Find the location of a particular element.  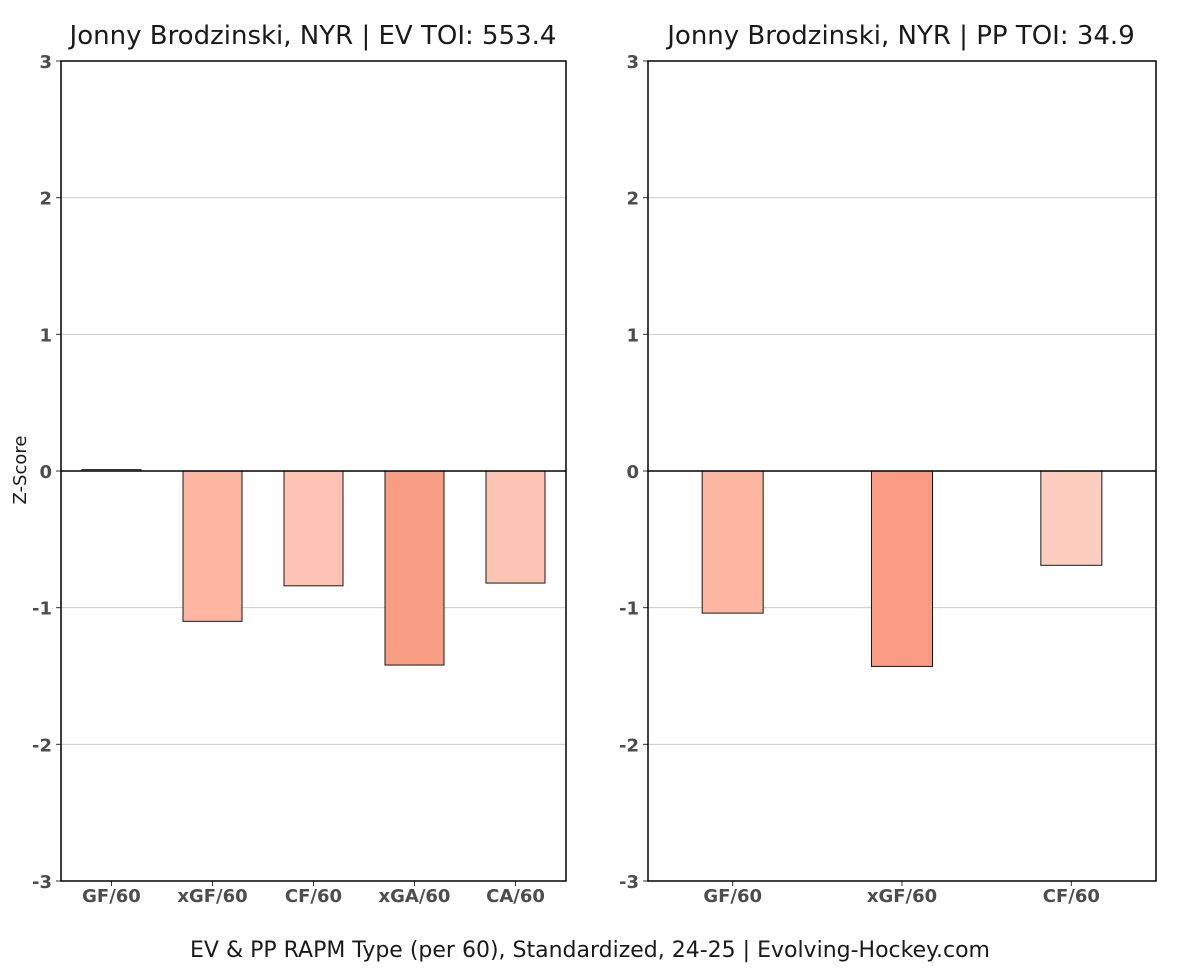

ev-y-tick-label: 0 is located at coordinates (45, 472).